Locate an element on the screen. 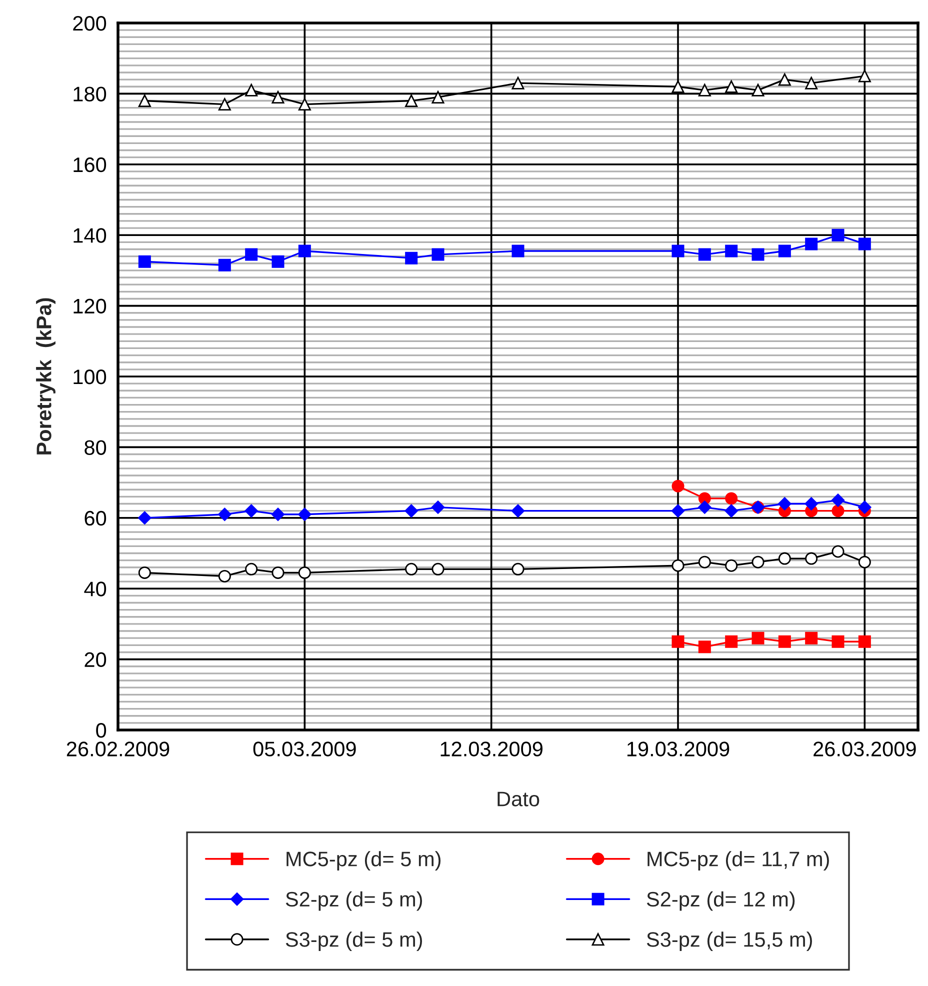 This screenshot has height=986, width=928. legend-label: S2-pz (d= 5 m) is located at coordinates (354, 901).